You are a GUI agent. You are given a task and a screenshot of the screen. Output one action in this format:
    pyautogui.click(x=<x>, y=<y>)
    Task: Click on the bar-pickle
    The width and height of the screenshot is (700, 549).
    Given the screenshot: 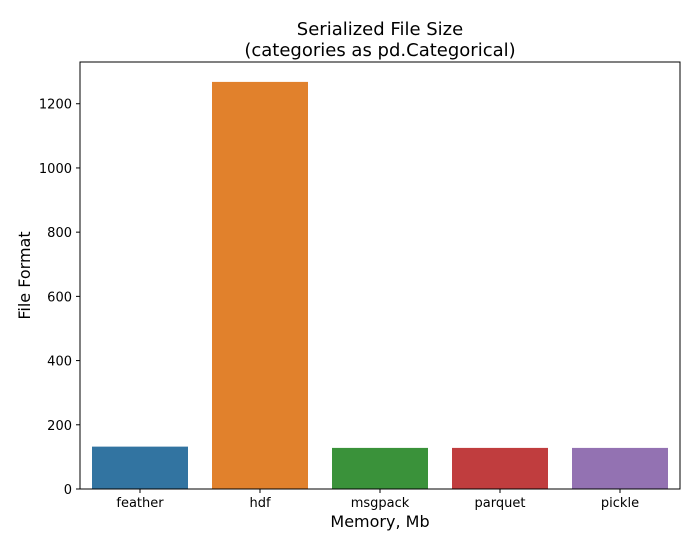 What is the action you would take?
    pyautogui.click(x=620, y=468)
    